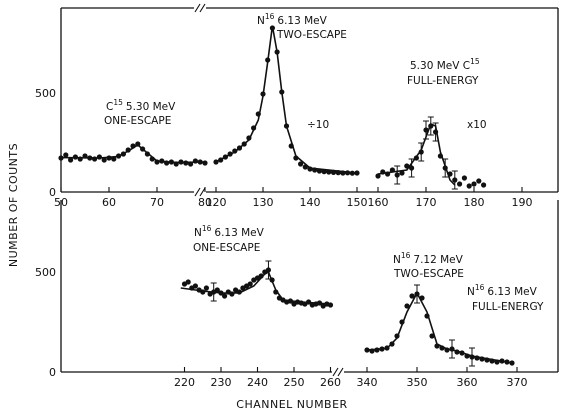  I want to click on lower-x-tick-label: 250, so click(294, 382).